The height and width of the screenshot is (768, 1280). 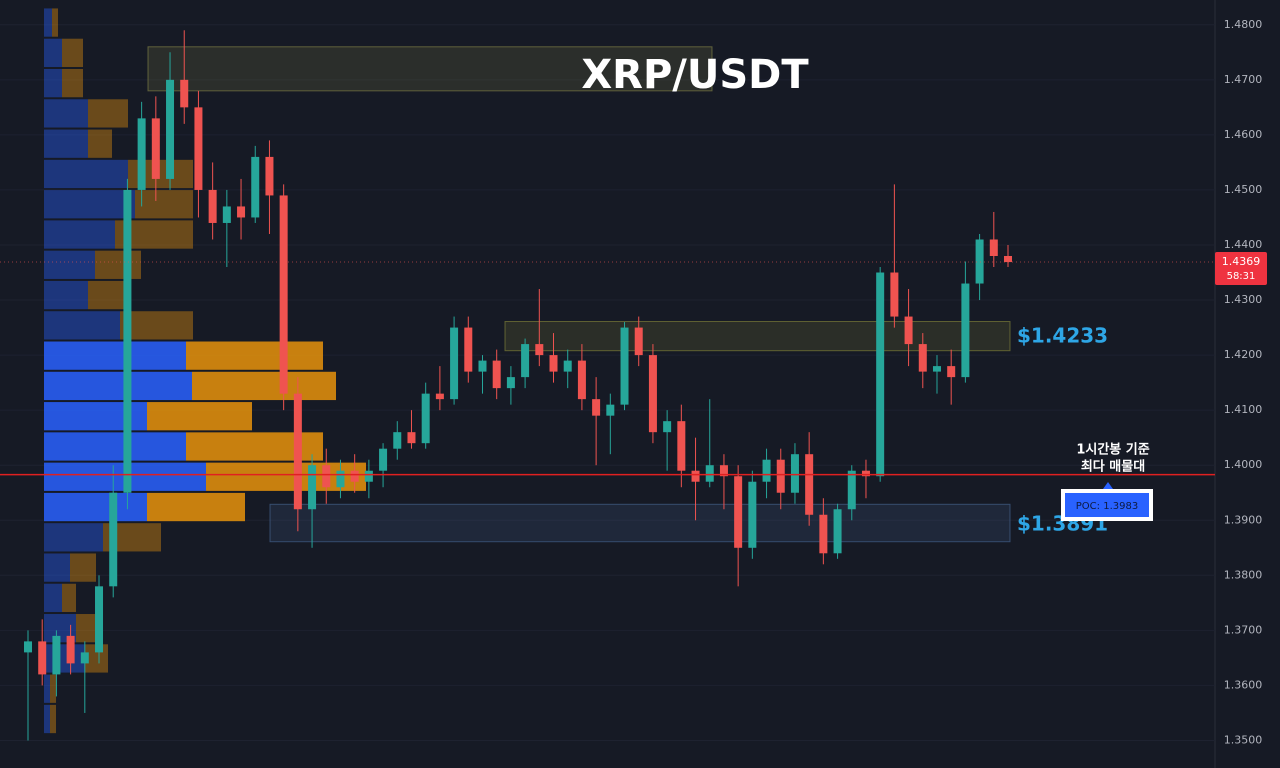 I want to click on last-price-label: 1.4369, so click(x=1241, y=261).